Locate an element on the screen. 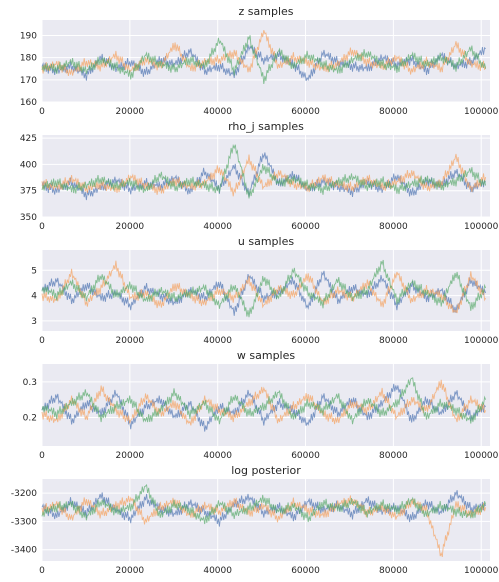 This screenshot has height=582, width=499. y-tick-label: 160 is located at coordinates (28, 103).